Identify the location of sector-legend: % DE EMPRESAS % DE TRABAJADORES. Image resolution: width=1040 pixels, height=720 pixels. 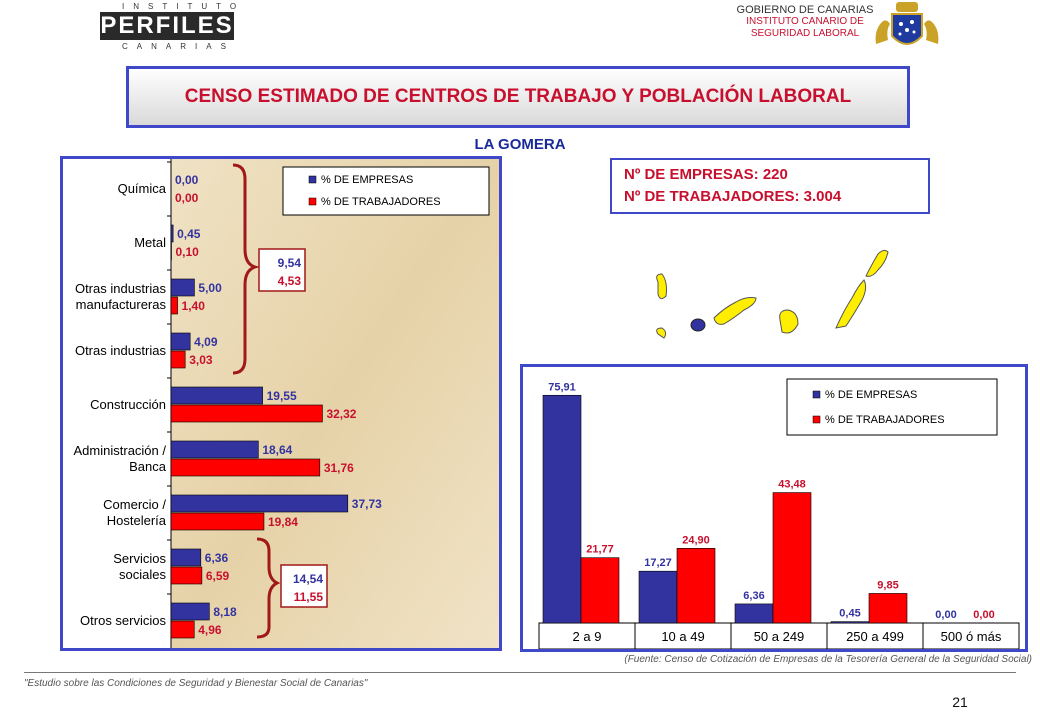
(386, 191).